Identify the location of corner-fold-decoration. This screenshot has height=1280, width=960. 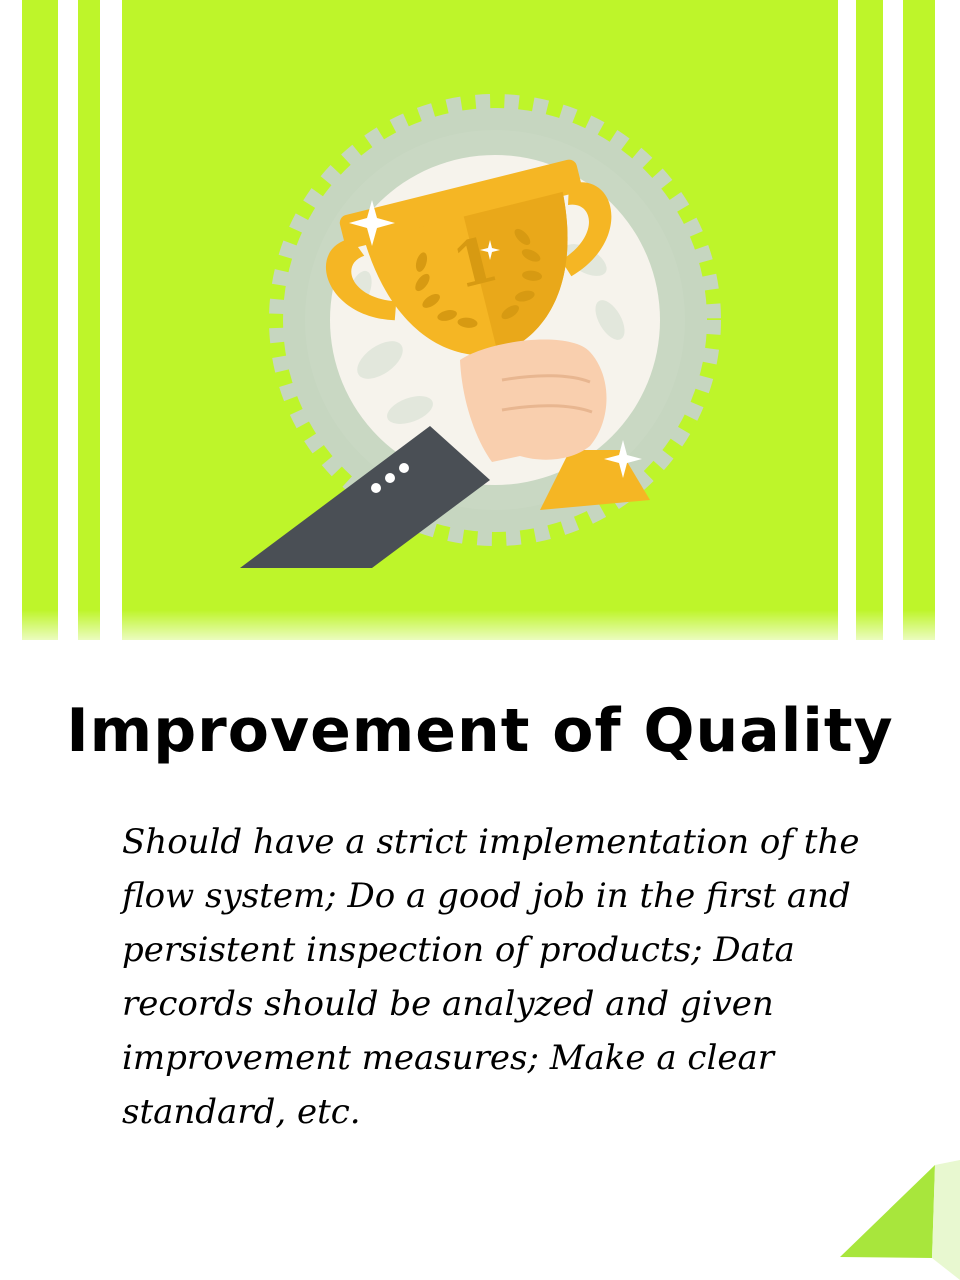
(900, 1220).